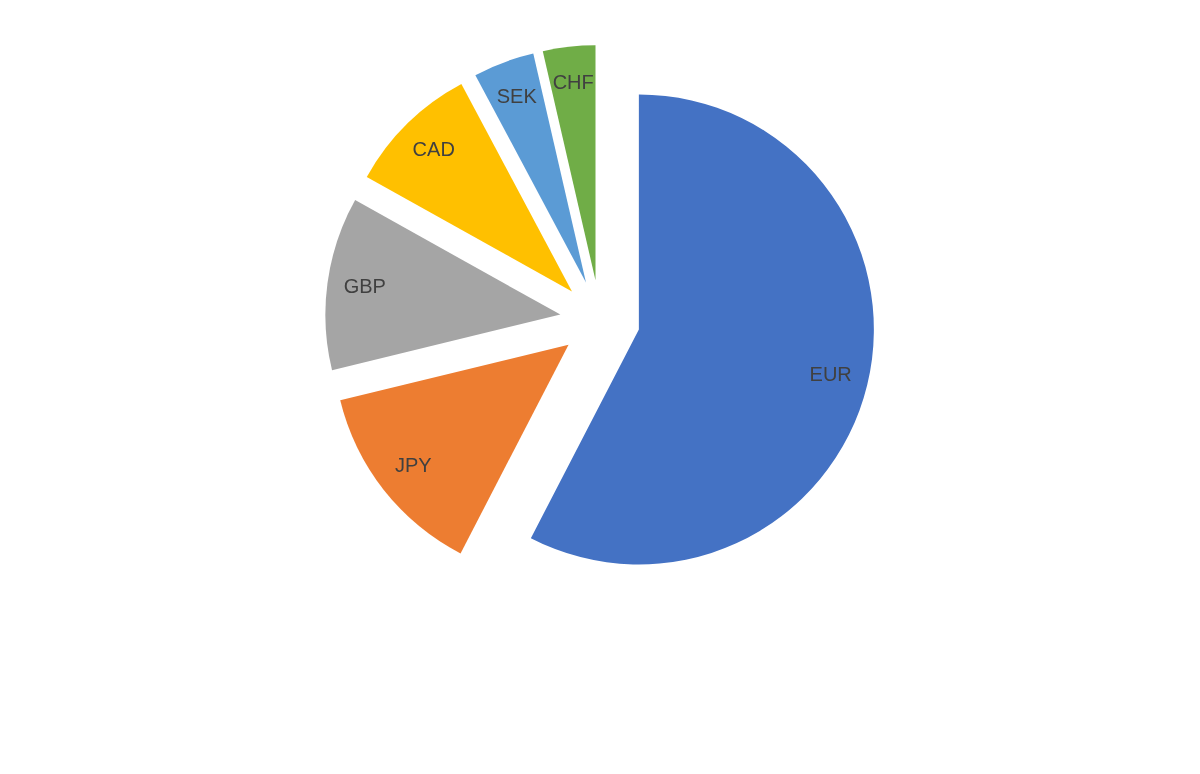 The width and height of the screenshot is (1200, 774). Describe the element at coordinates (433, 148) in the screenshot. I see `slice-label: CAD` at that location.